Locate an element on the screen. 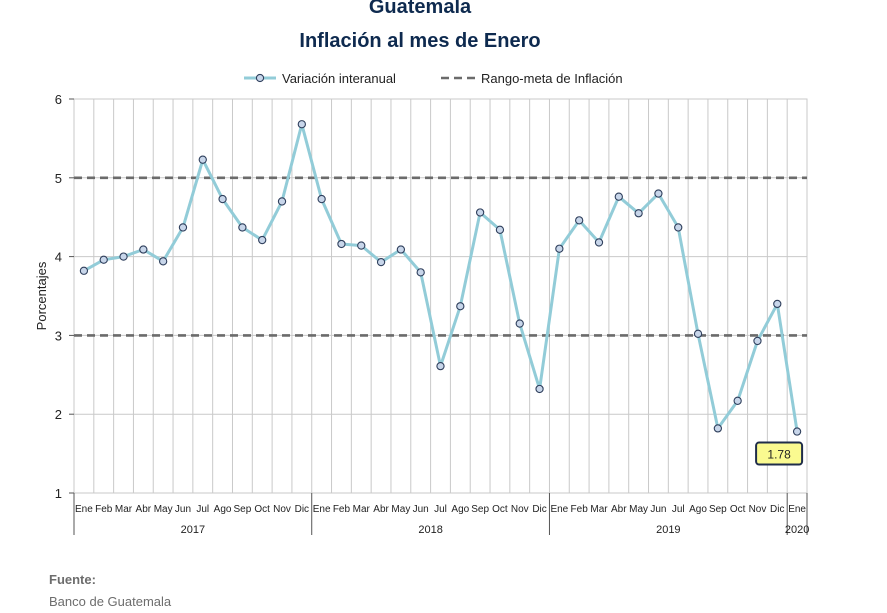 The height and width of the screenshot is (613, 887). legend-label: Rango-meta de Inflación is located at coordinates (552, 78).